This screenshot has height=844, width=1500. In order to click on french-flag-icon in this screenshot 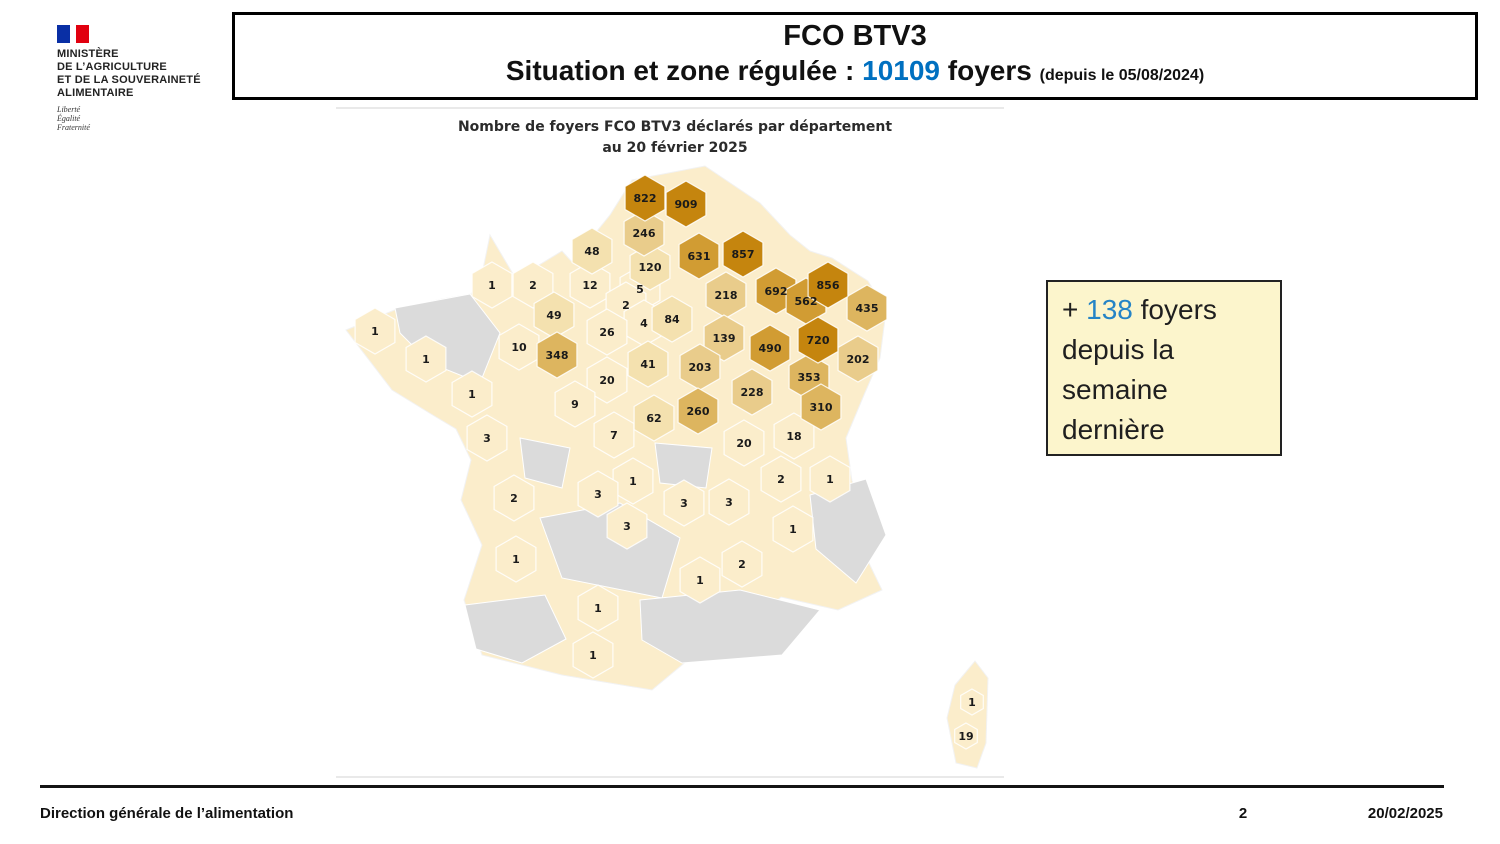, I will do `click(73, 34)`.